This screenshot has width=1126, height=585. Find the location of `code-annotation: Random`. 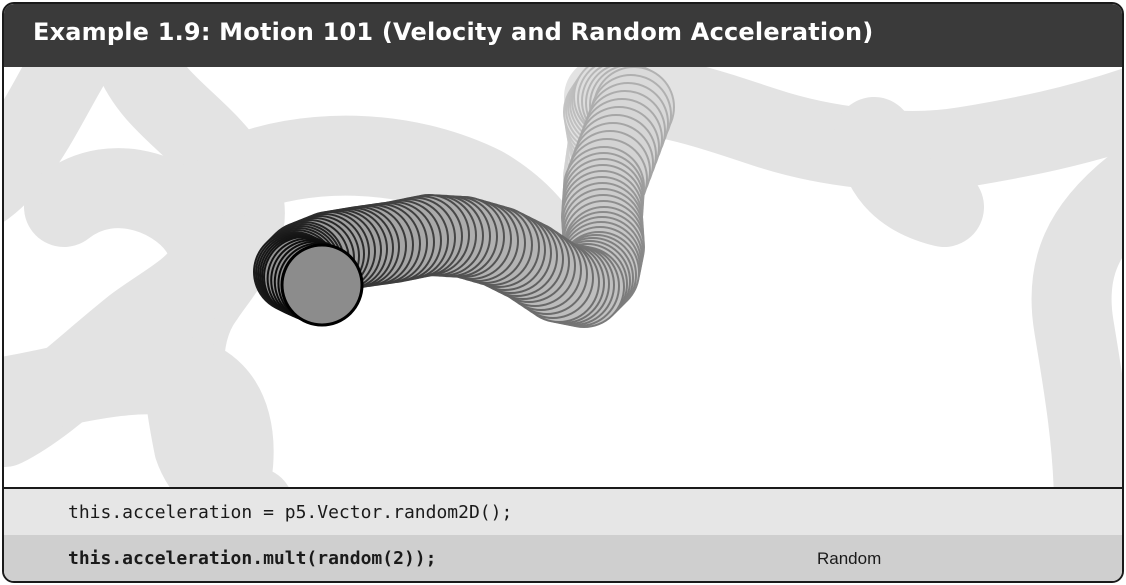

code-annotation: Random is located at coordinates (849, 558).